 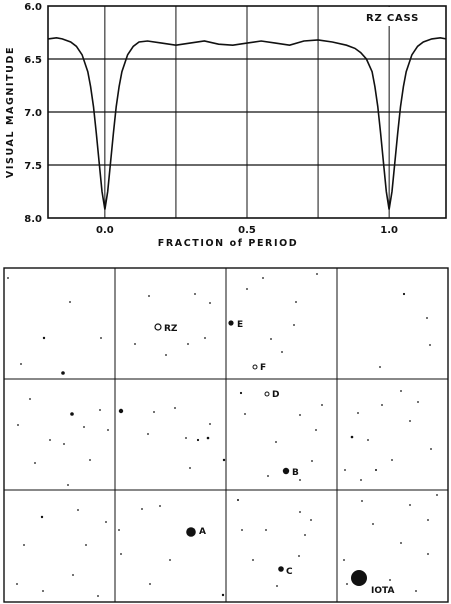 I want to click on y-tick-labels: 6.0 6.5 7.0 7.5 8.0, so click(x=33, y=113).